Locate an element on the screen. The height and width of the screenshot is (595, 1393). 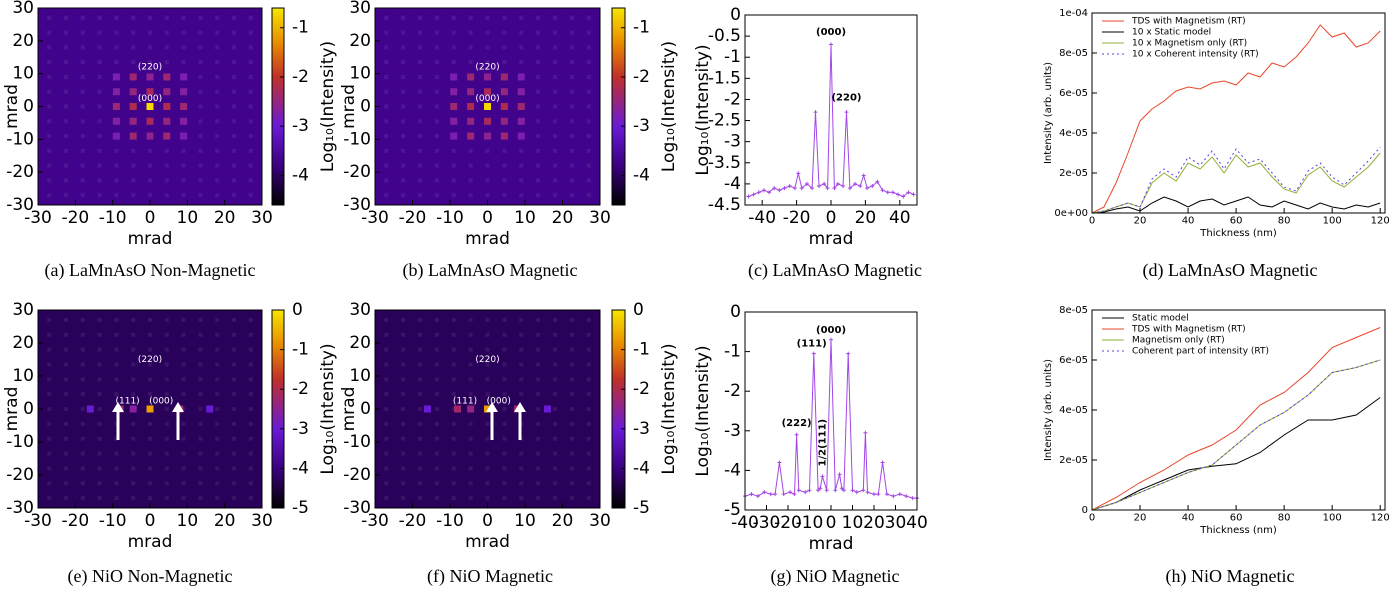
y-axis-label: Intensity (arb. units) is located at coordinates (1048, 113).